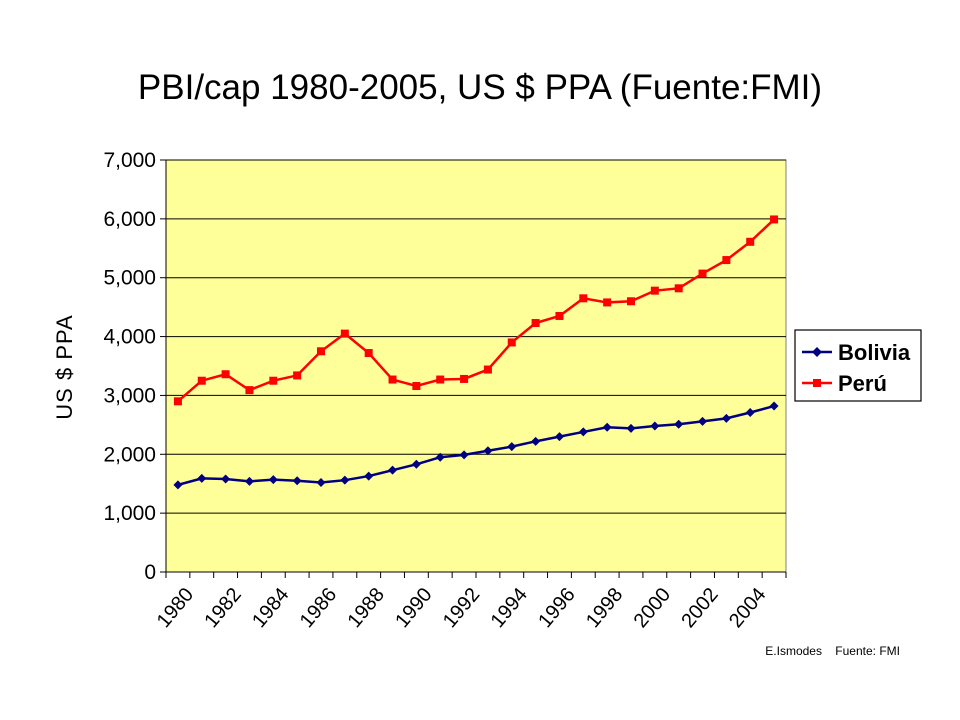 The width and height of the screenshot is (960, 720). What do you see at coordinates (129, 278) in the screenshot?
I see `y-tick-label: 5,000` at bounding box center [129, 278].